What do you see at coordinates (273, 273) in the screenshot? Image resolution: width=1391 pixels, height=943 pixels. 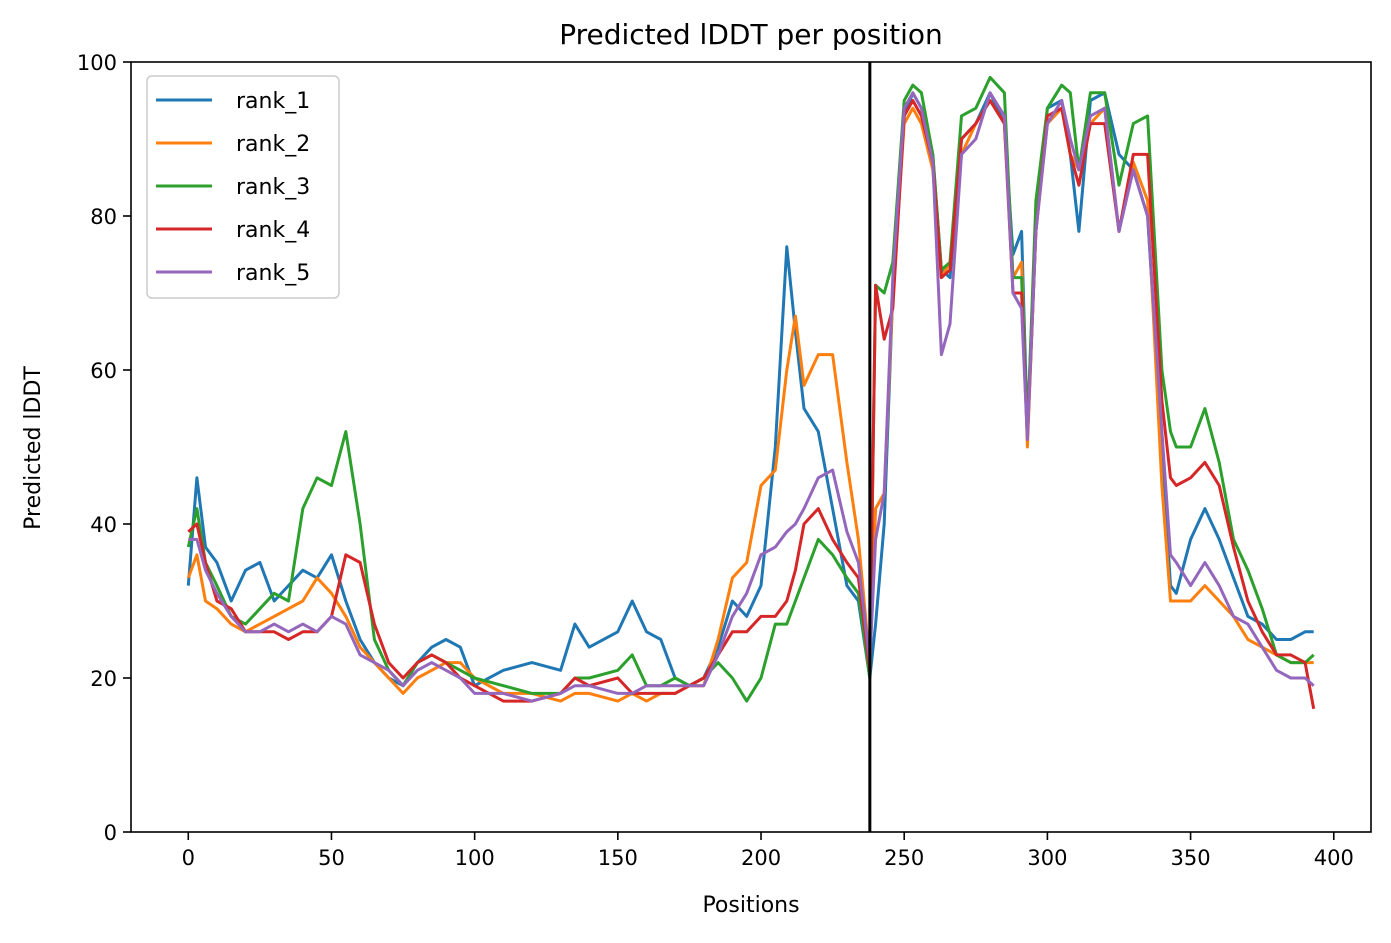 I see `legend-label-rank_5: rank_5` at bounding box center [273, 273].